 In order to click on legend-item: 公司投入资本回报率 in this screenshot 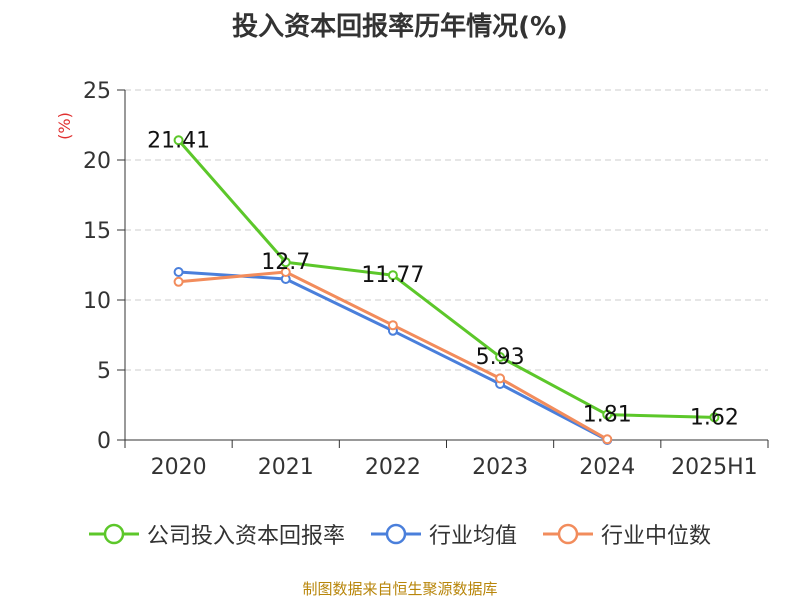, I will do `click(216, 534)`.